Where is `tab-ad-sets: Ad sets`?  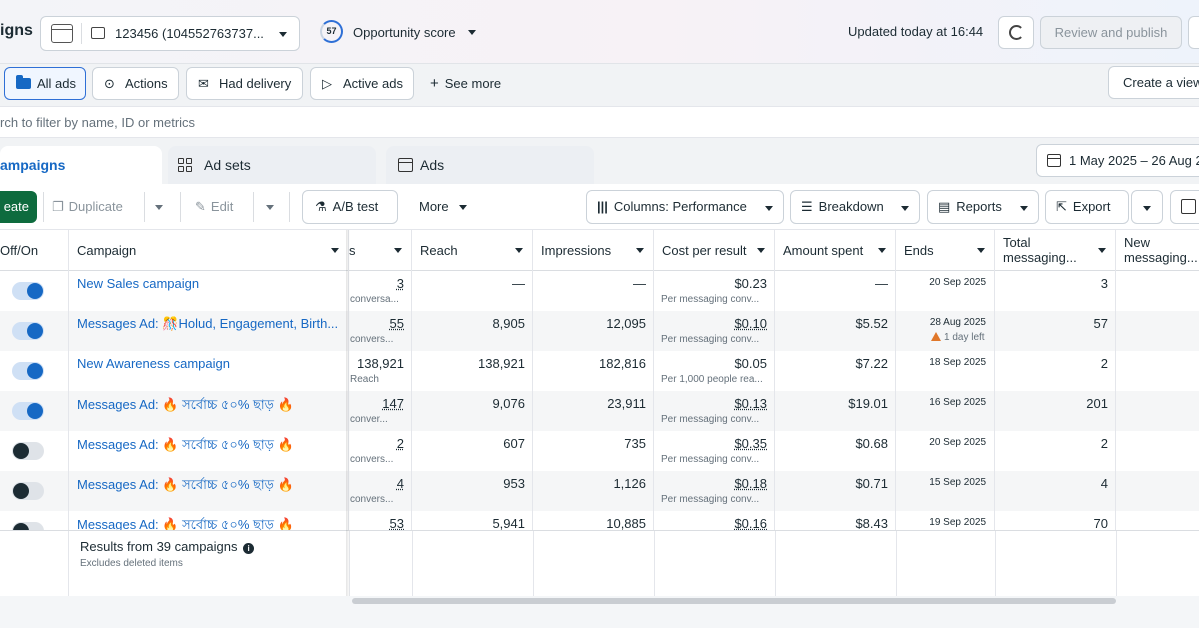 tab-ad-sets: Ad sets is located at coordinates (272, 165).